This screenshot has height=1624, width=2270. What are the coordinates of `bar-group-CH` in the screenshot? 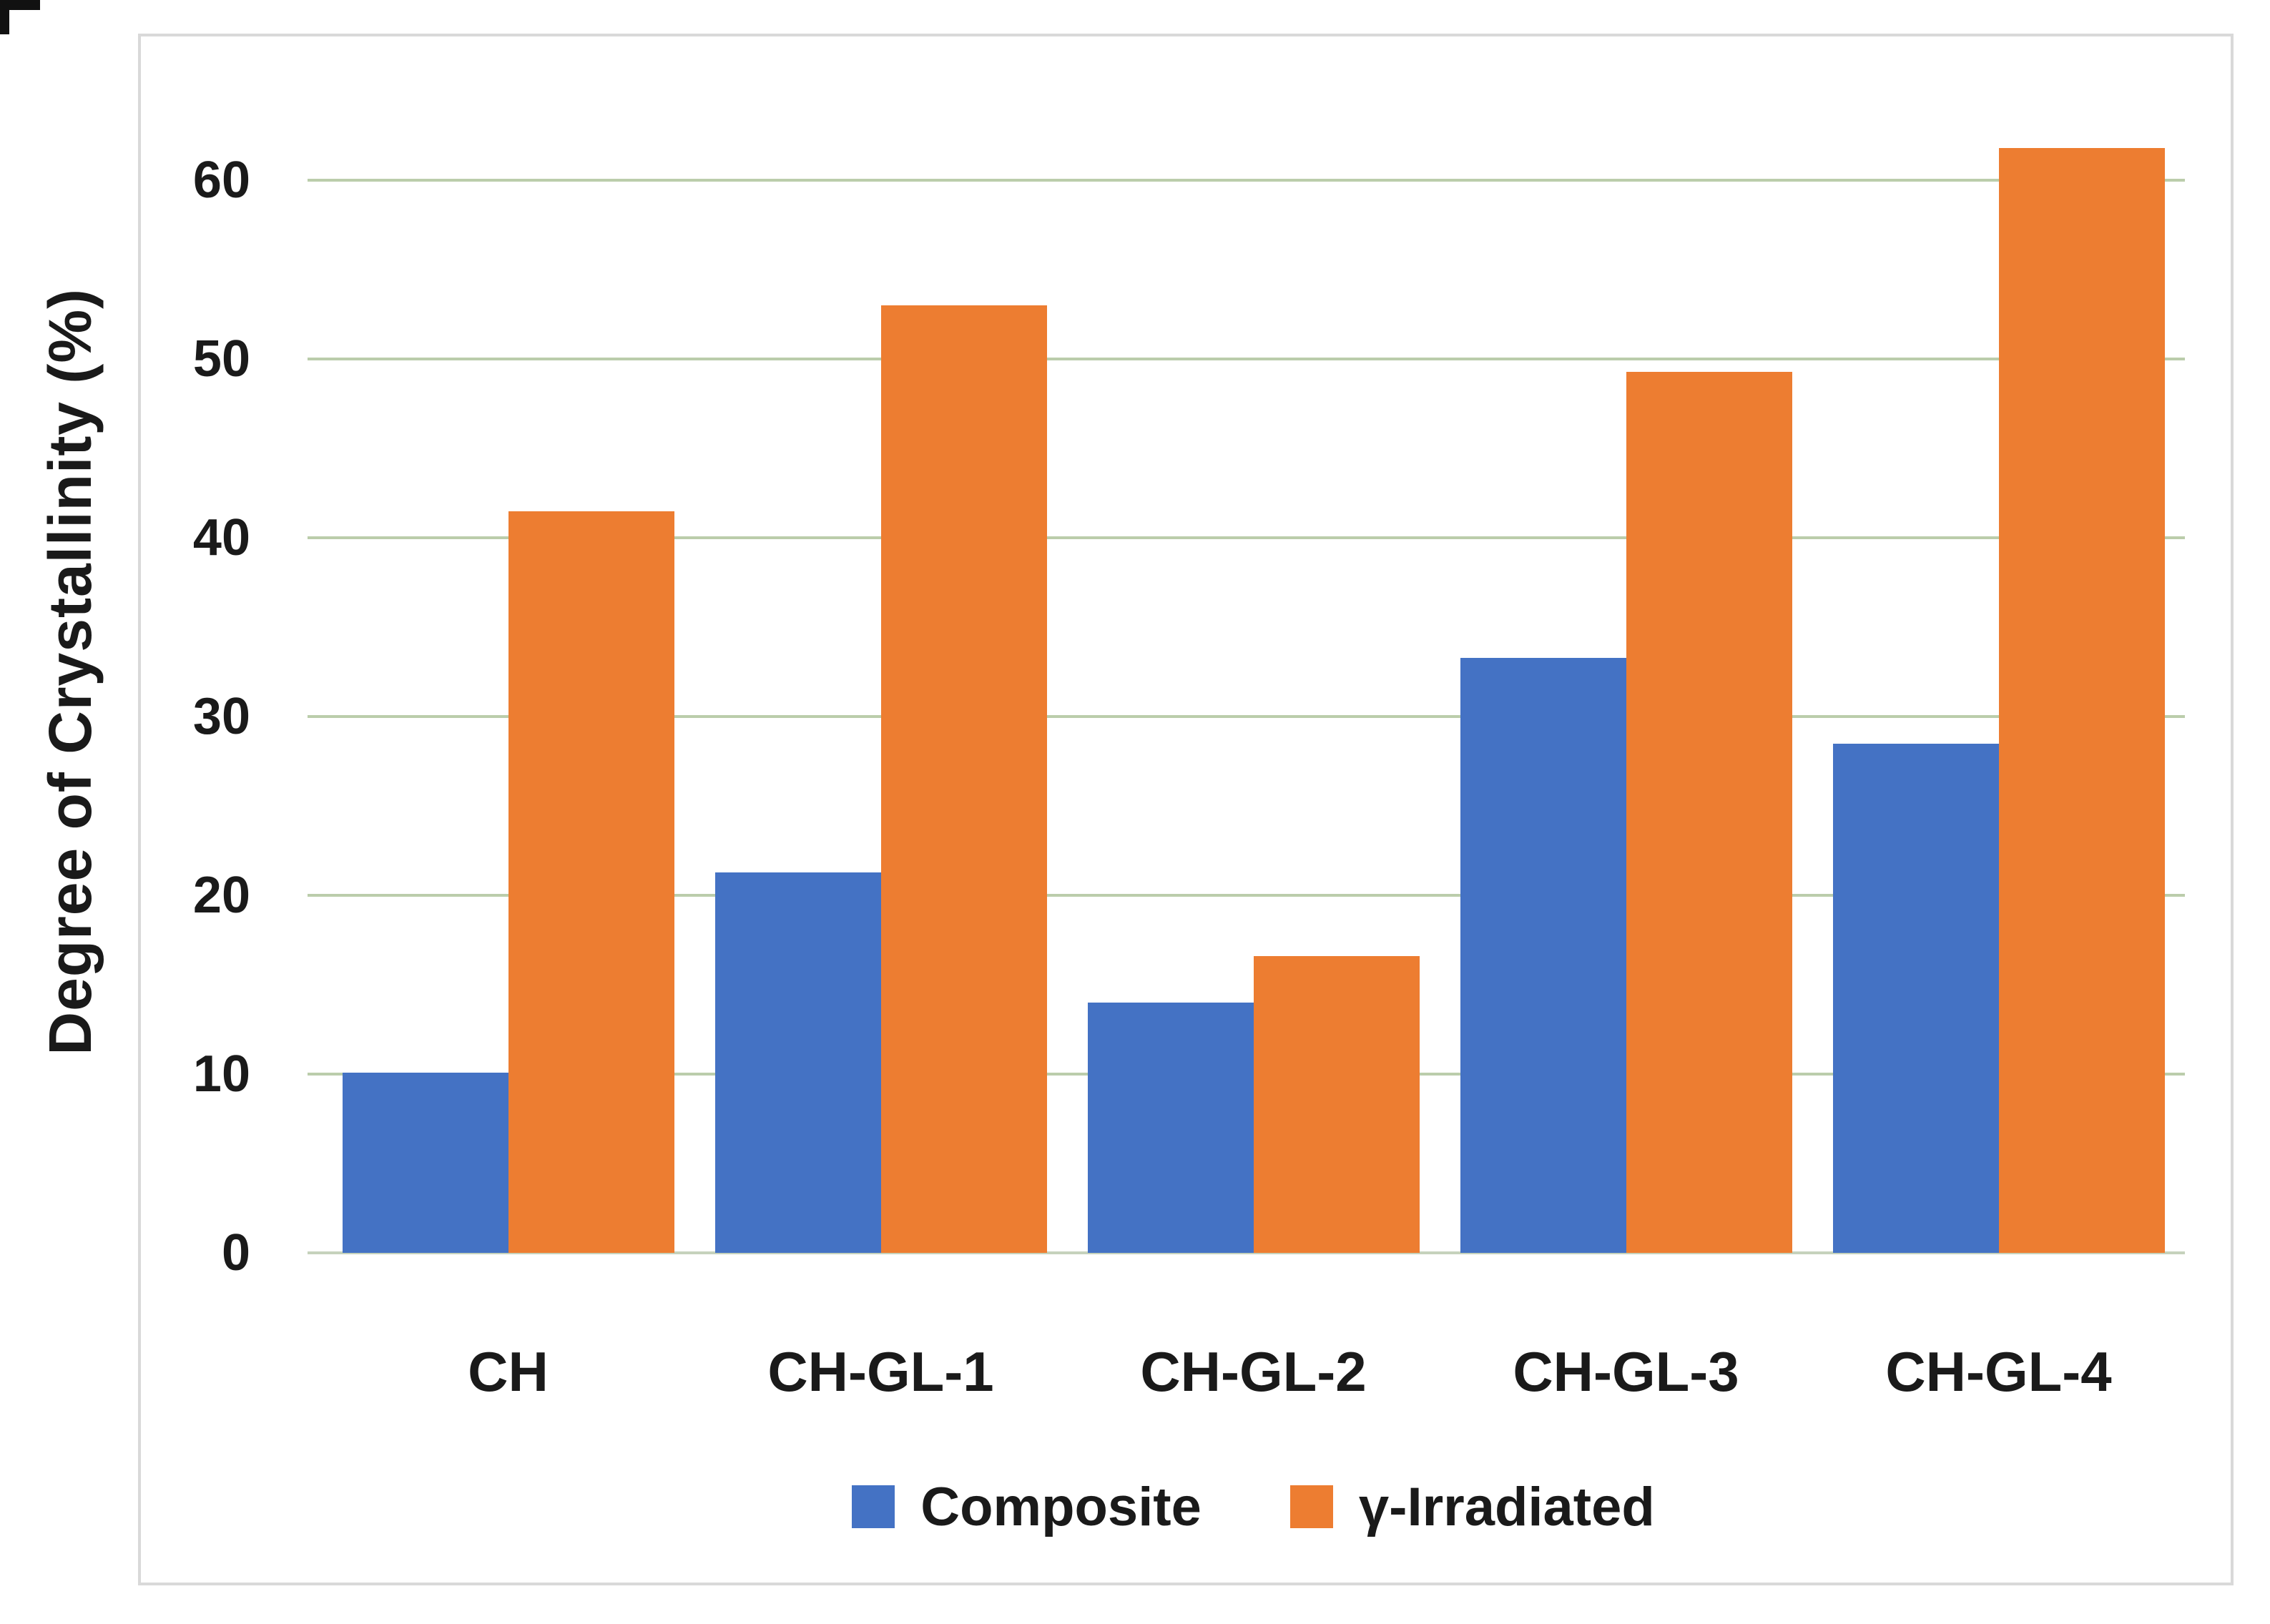 It's located at (508, 672).